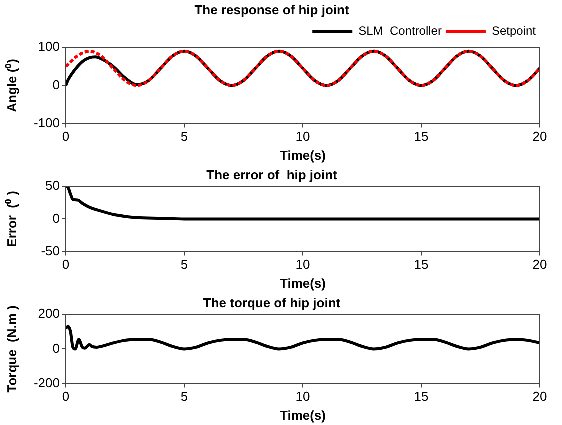 Image resolution: width=562 pixels, height=425 pixels. Describe the element at coordinates (49, 314) in the screenshot. I see `y-tick-label: 200` at that location.